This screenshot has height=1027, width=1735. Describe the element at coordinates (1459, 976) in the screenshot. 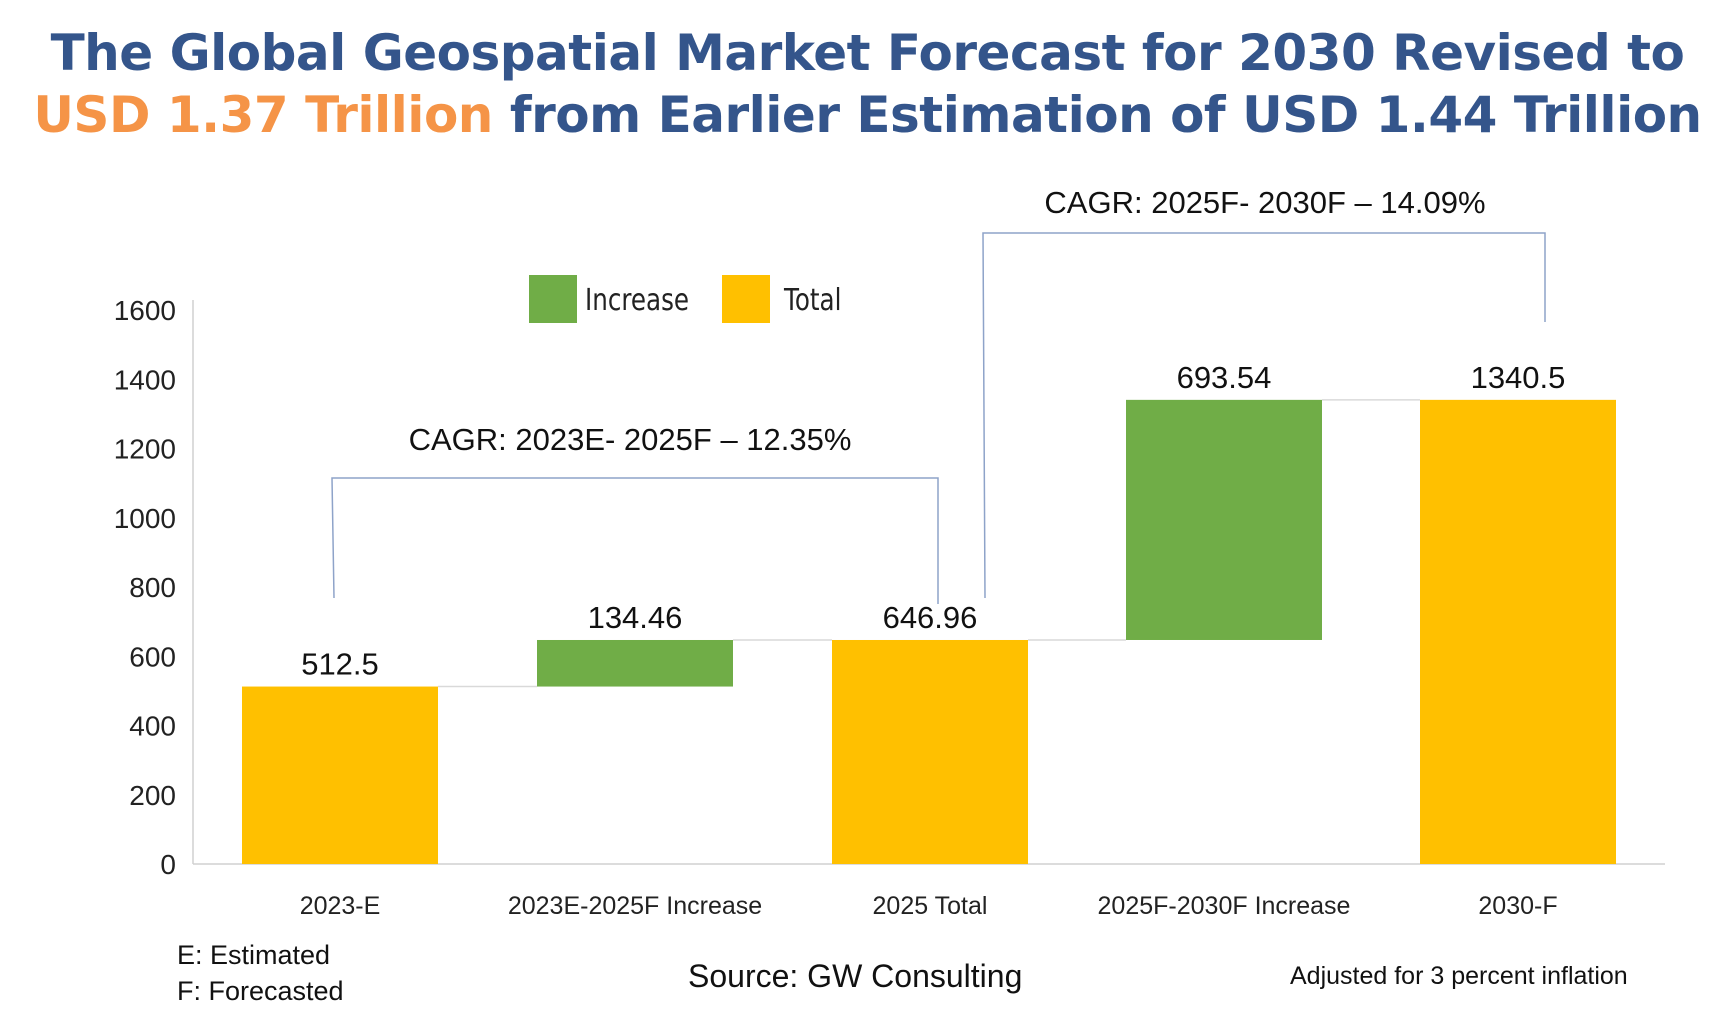

I see `inflation-note: Adjusted for 3 percent inflation` at that location.